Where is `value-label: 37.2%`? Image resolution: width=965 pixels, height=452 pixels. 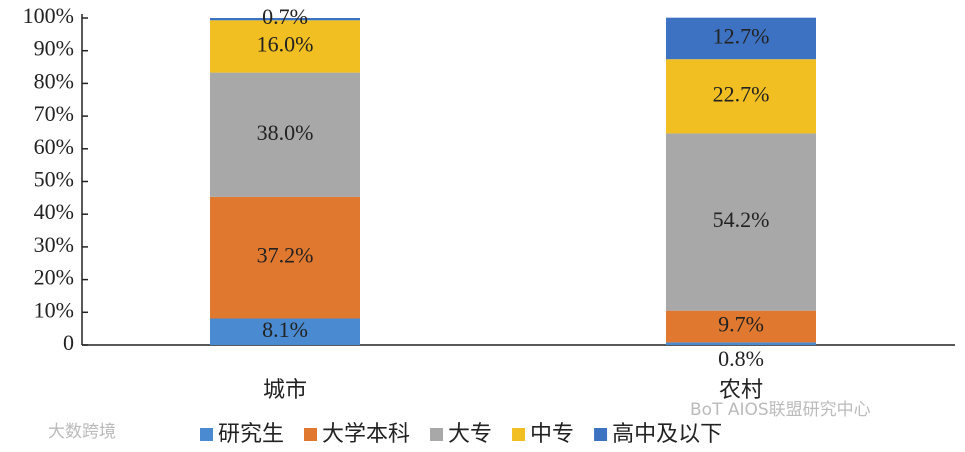 value-label: 37.2% is located at coordinates (285, 255).